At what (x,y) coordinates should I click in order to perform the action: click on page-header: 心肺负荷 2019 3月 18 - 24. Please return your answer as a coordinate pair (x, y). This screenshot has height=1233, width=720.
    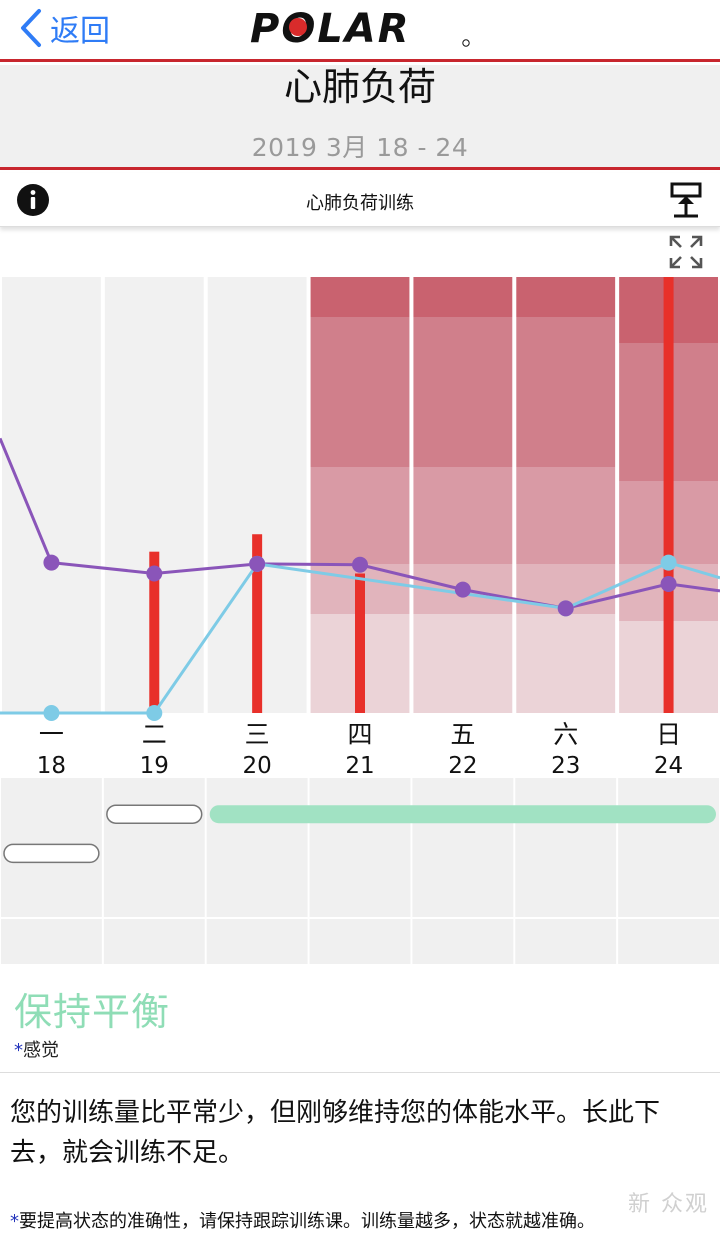
    Looking at the image, I should click on (360, 117).